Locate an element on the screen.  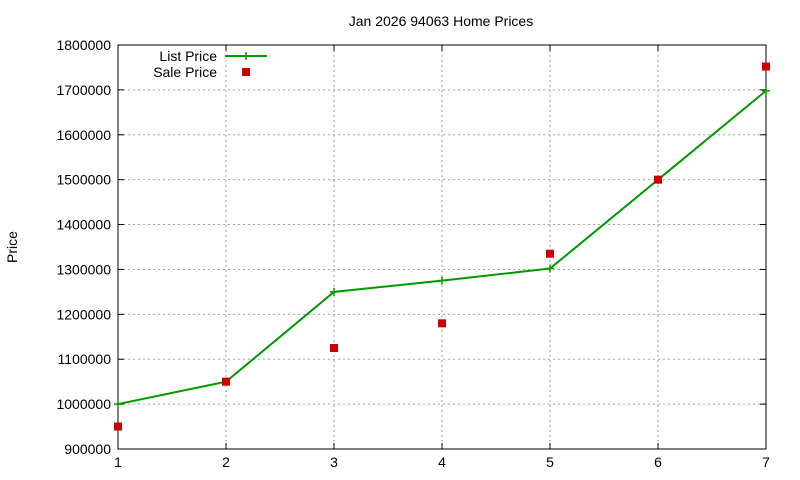
y-tick-label: 900000 is located at coordinates (87, 449).